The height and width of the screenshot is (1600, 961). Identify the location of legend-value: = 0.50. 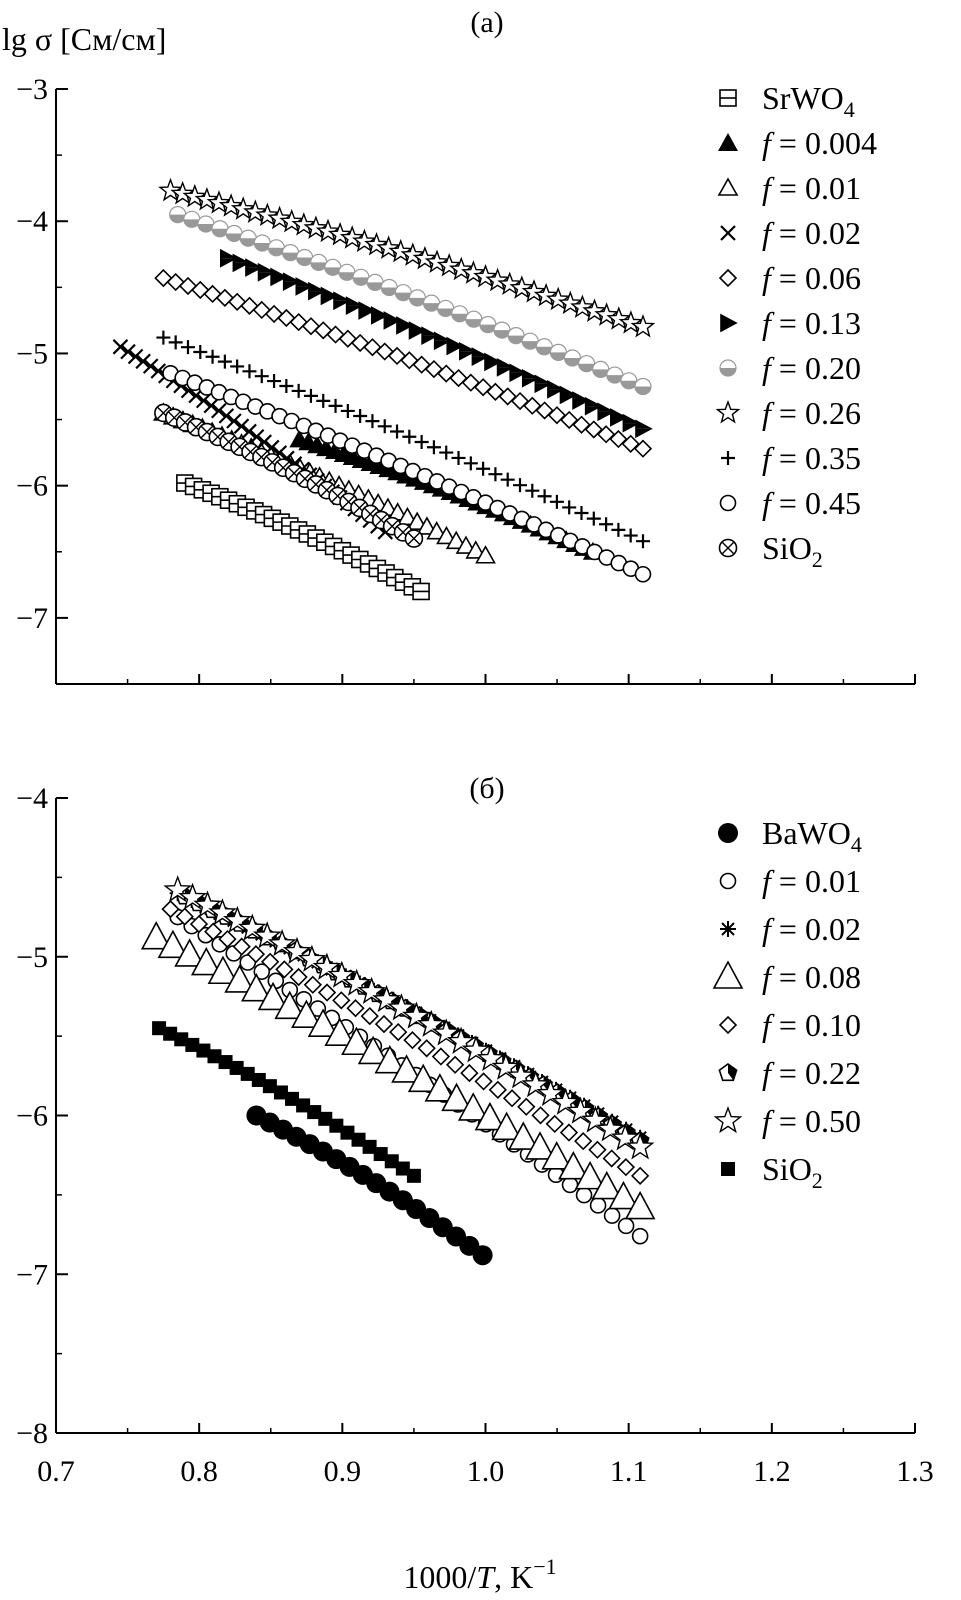
(816, 1121).